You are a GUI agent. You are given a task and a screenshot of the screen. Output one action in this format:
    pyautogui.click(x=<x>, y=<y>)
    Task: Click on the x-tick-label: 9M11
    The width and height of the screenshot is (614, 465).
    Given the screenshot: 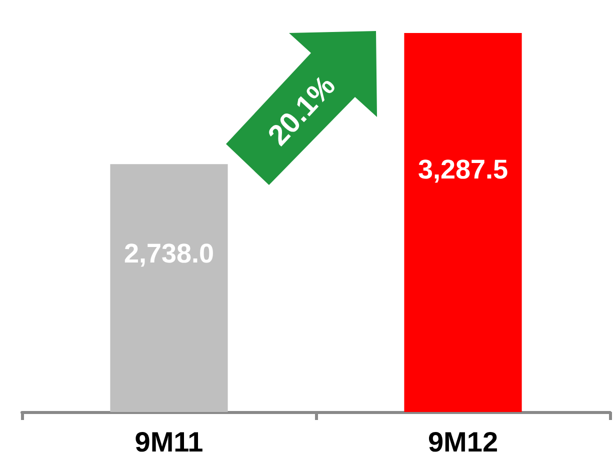 What is the action you would take?
    pyautogui.click(x=169, y=442)
    